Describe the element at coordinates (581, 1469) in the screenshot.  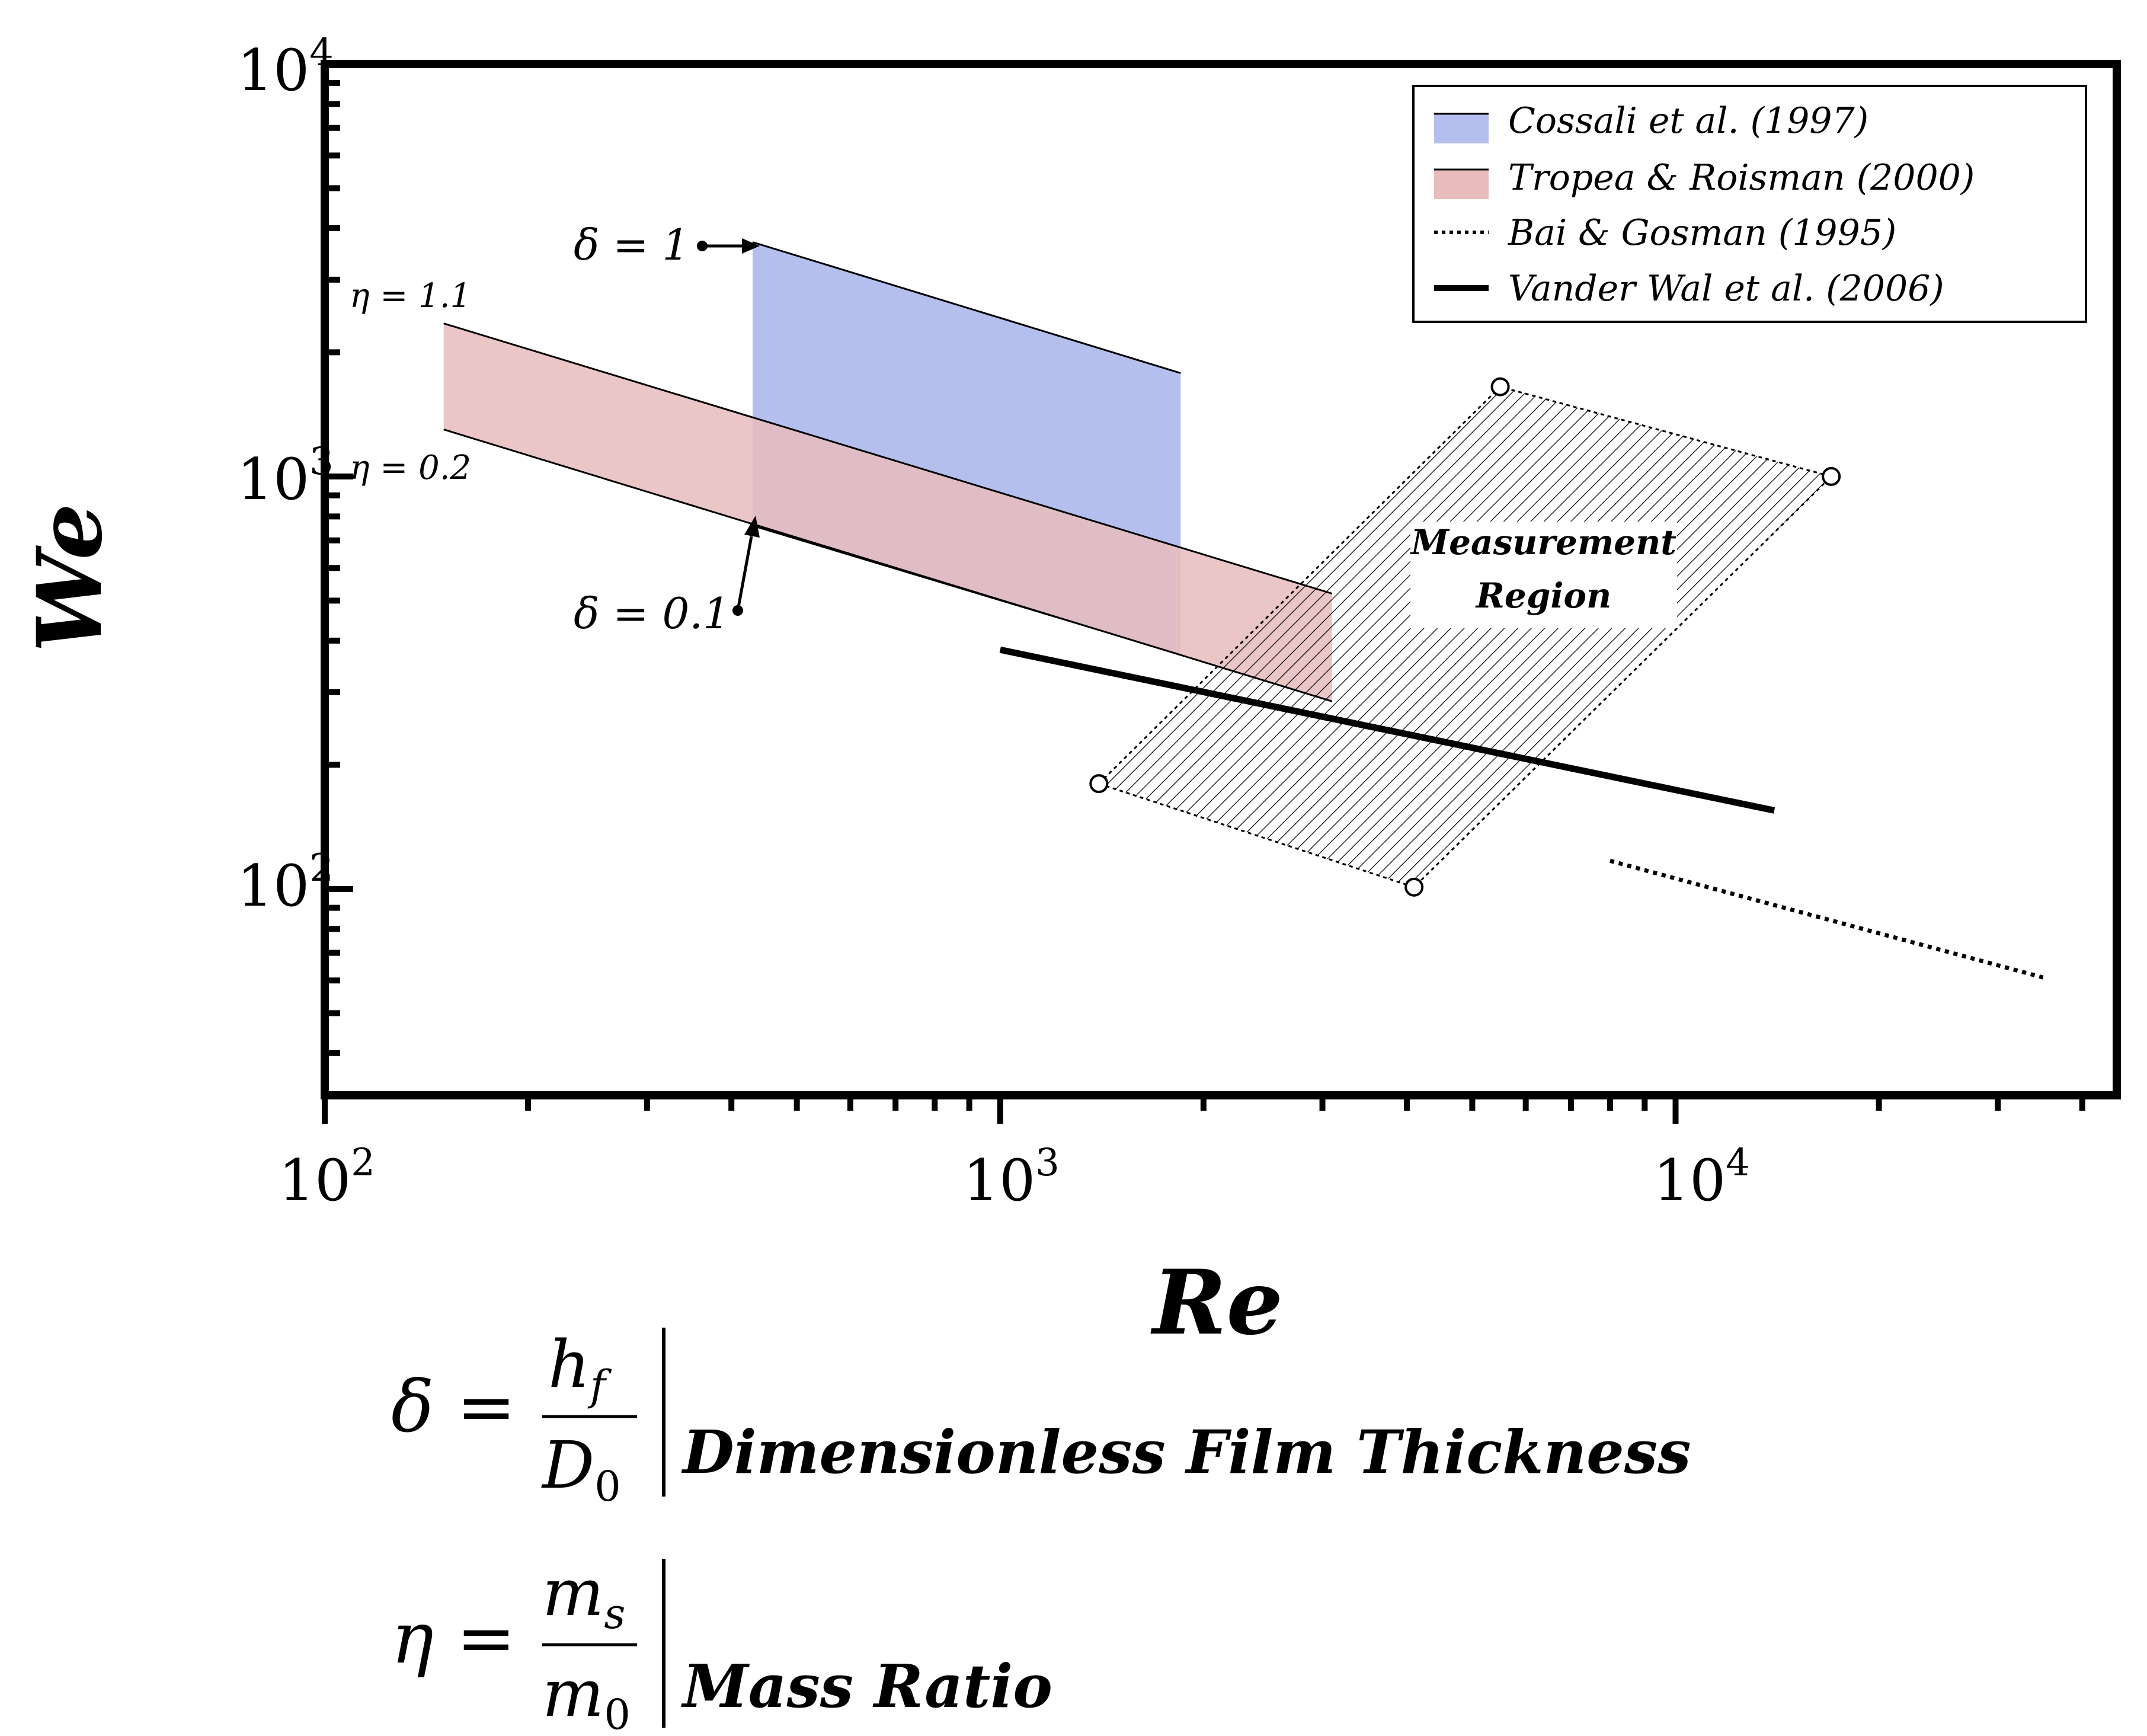
I see `definition-delta-denominator: D0` at that location.